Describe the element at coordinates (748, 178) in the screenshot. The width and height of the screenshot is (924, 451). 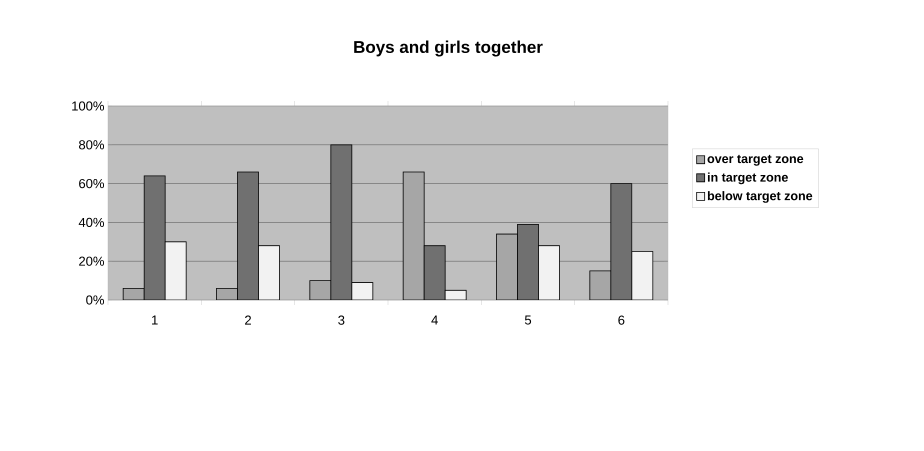
I see `legend-label: in target zone` at that location.